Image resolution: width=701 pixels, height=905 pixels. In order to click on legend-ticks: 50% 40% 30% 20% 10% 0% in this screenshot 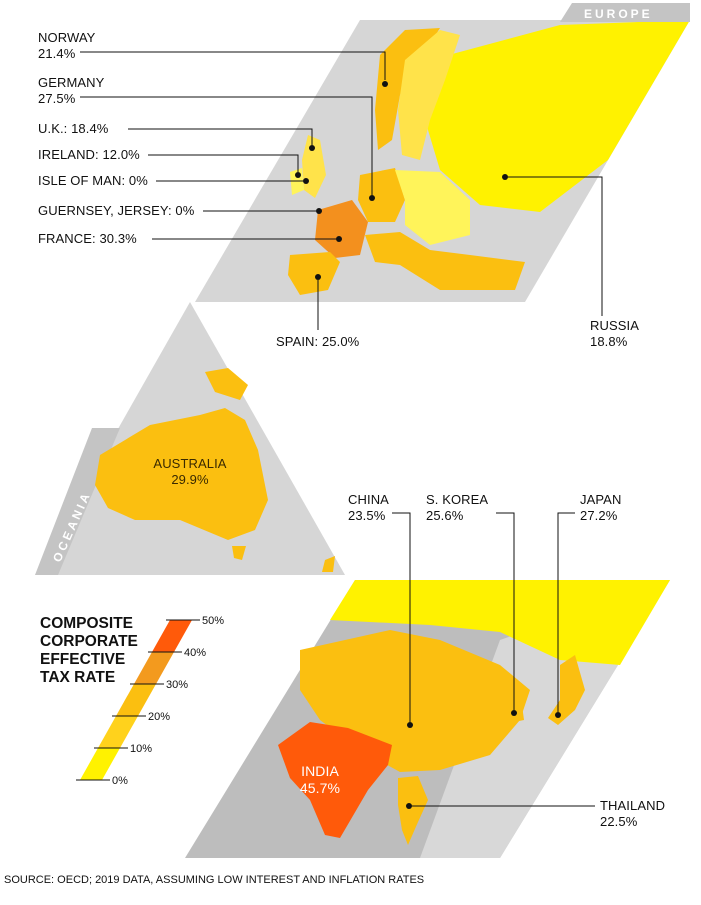, I will do `click(150, 701)`.